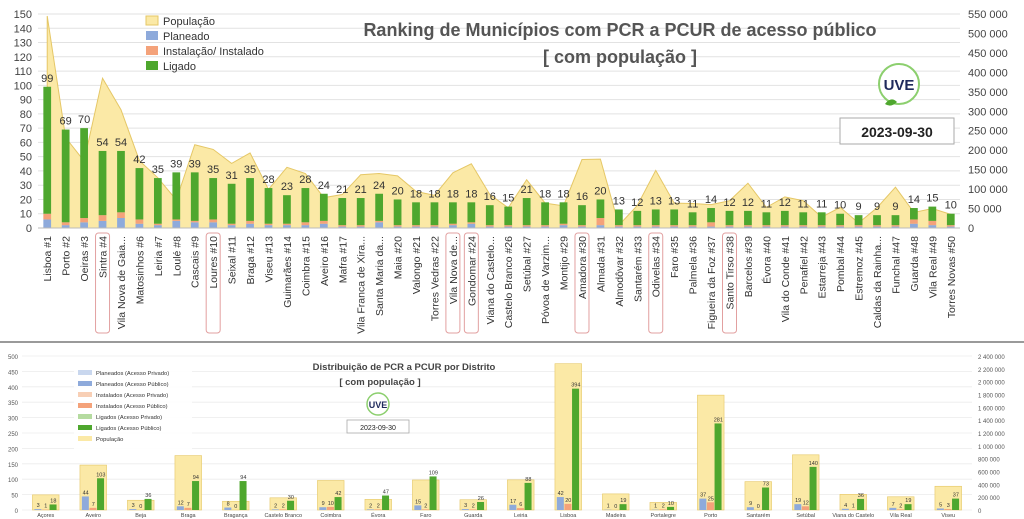 Image resolution: width=1024 pixels, height=519 pixels. What do you see at coordinates (26, 200) in the screenshot?
I see `y-tick-label: 20` at bounding box center [26, 200].